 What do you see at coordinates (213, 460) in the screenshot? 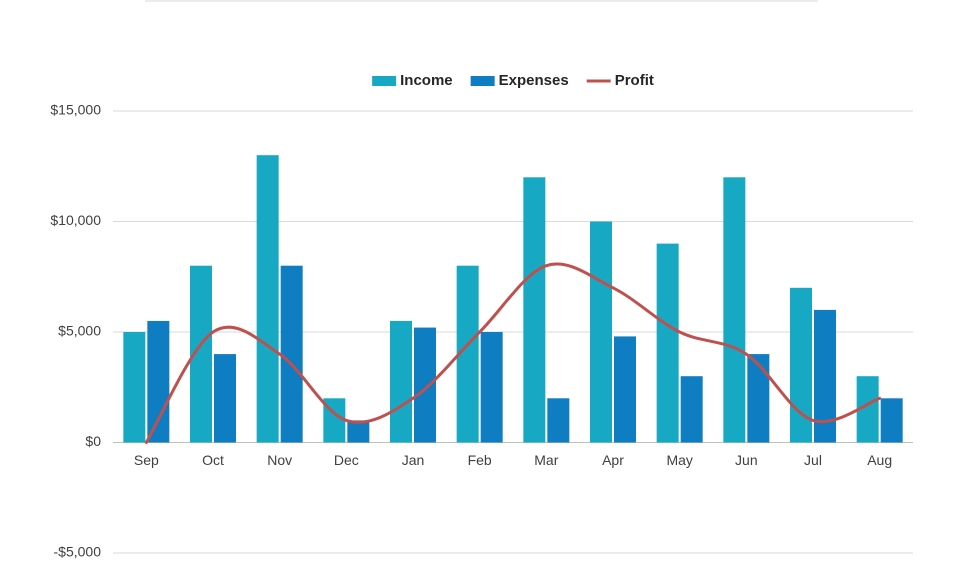
I see `x-tick-label: Oct` at bounding box center [213, 460].